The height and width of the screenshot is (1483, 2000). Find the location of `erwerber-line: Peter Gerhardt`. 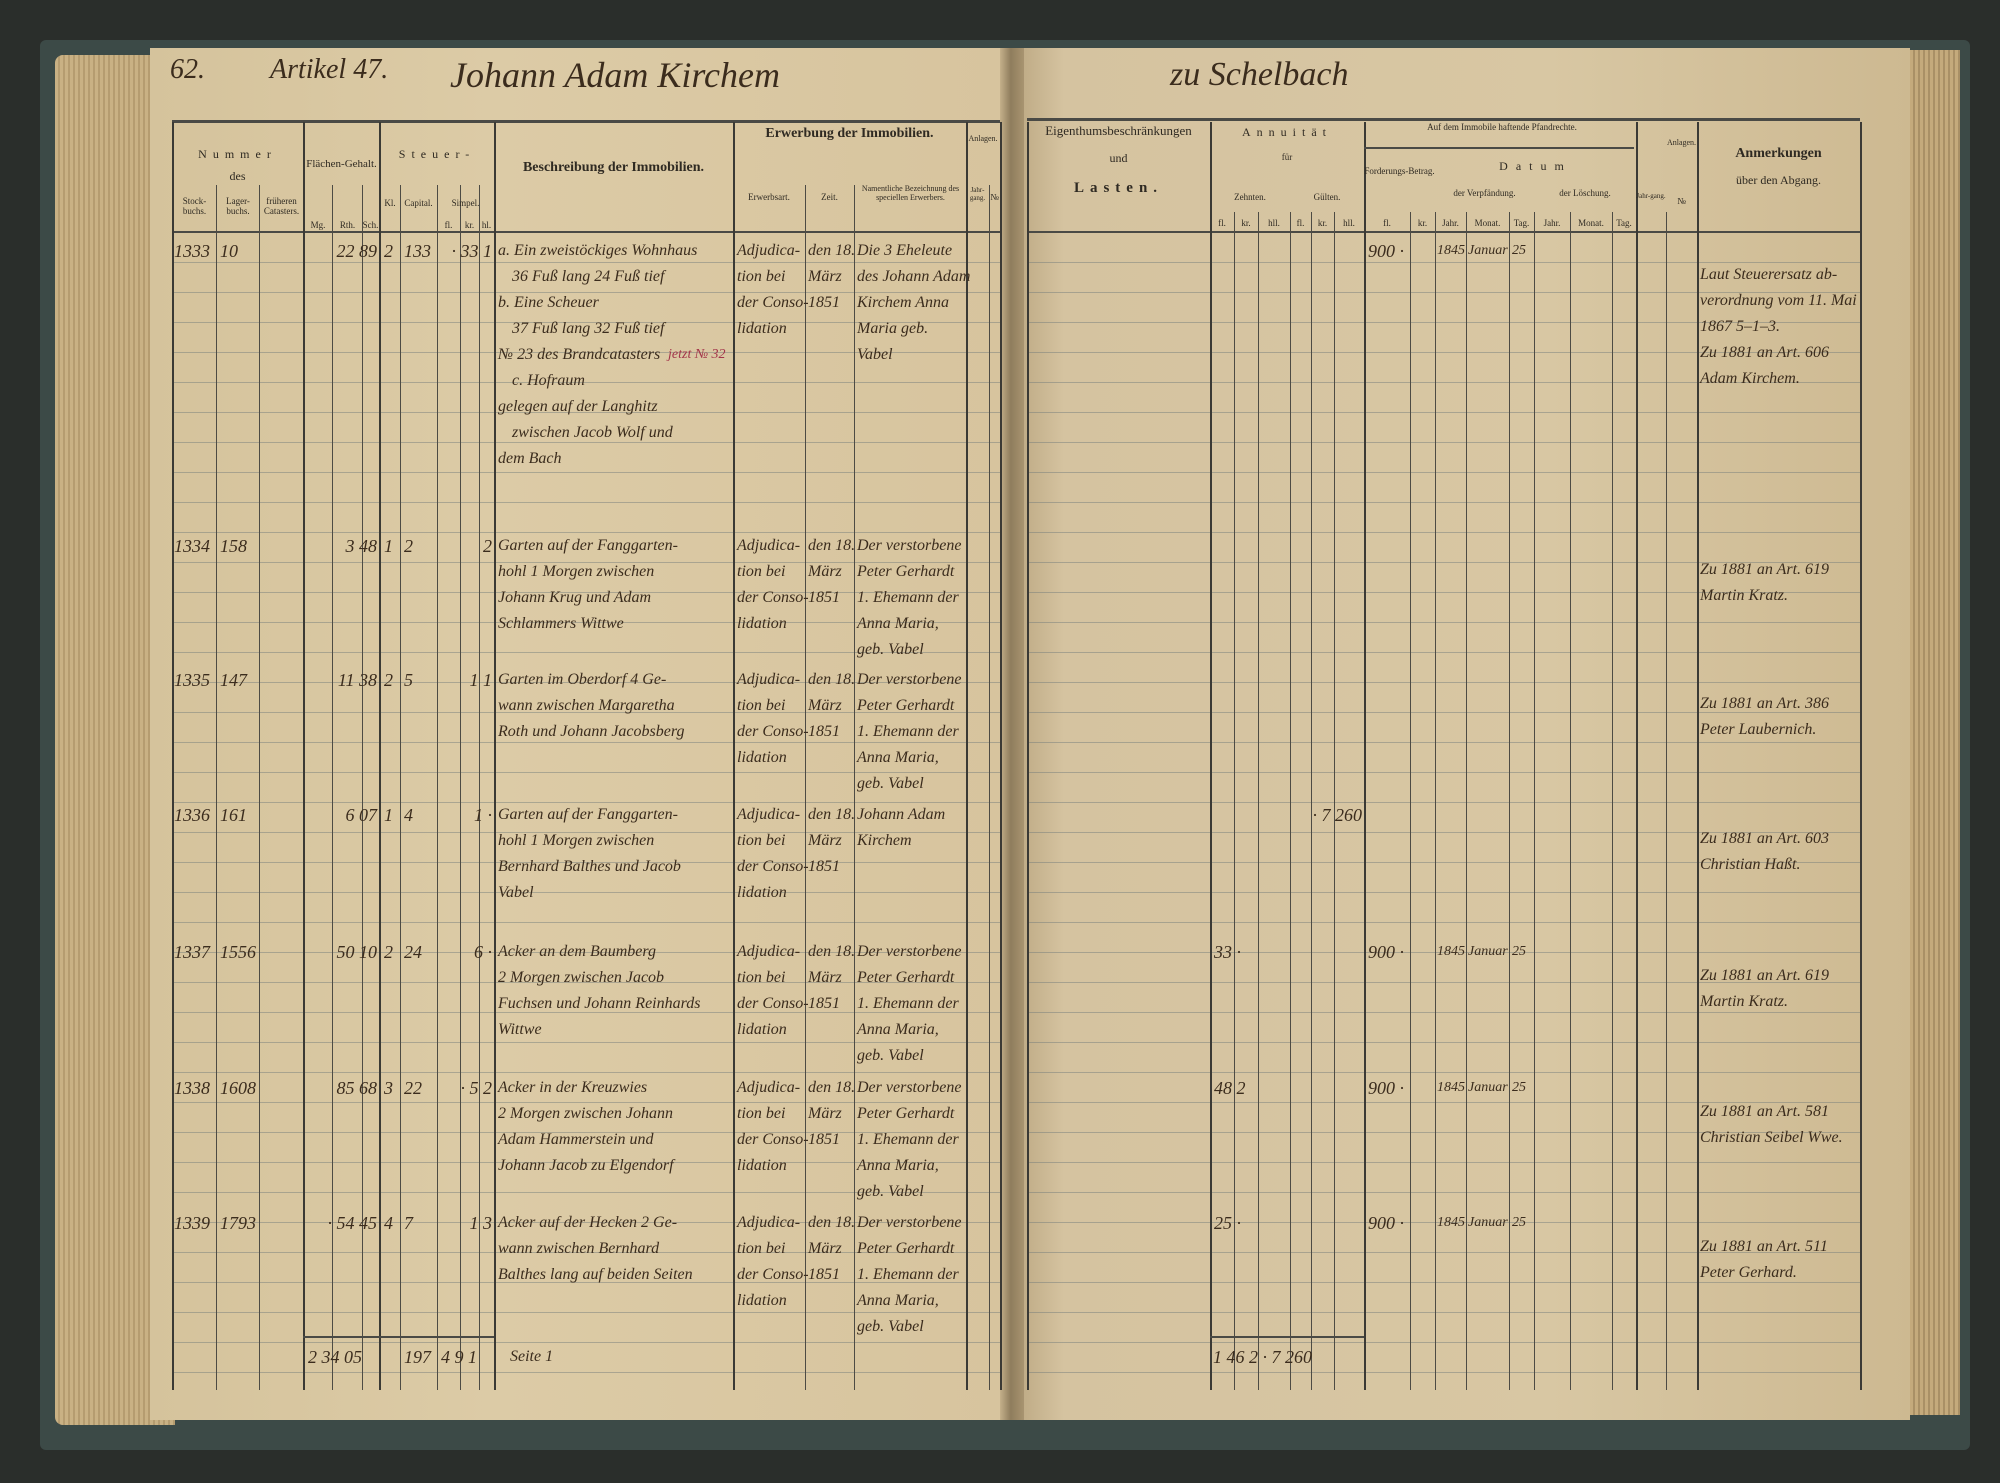

erwerber-line: Peter Gerhardt is located at coordinates (906, 1113).